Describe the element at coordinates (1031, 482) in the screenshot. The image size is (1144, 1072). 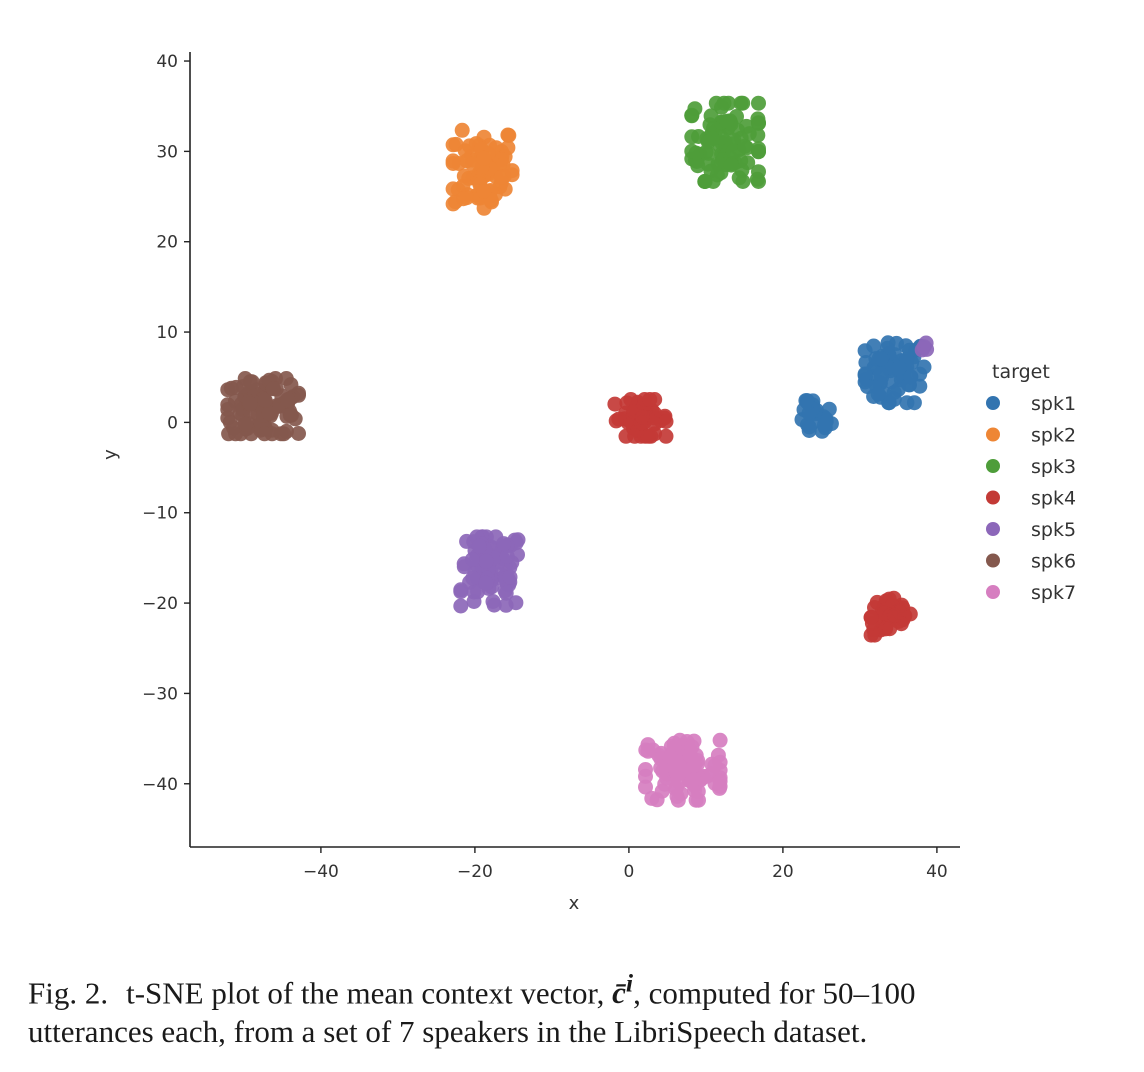
I see `legend: target spk1 spk2 spk3 spk4 spk5 spk6 spk7` at that location.